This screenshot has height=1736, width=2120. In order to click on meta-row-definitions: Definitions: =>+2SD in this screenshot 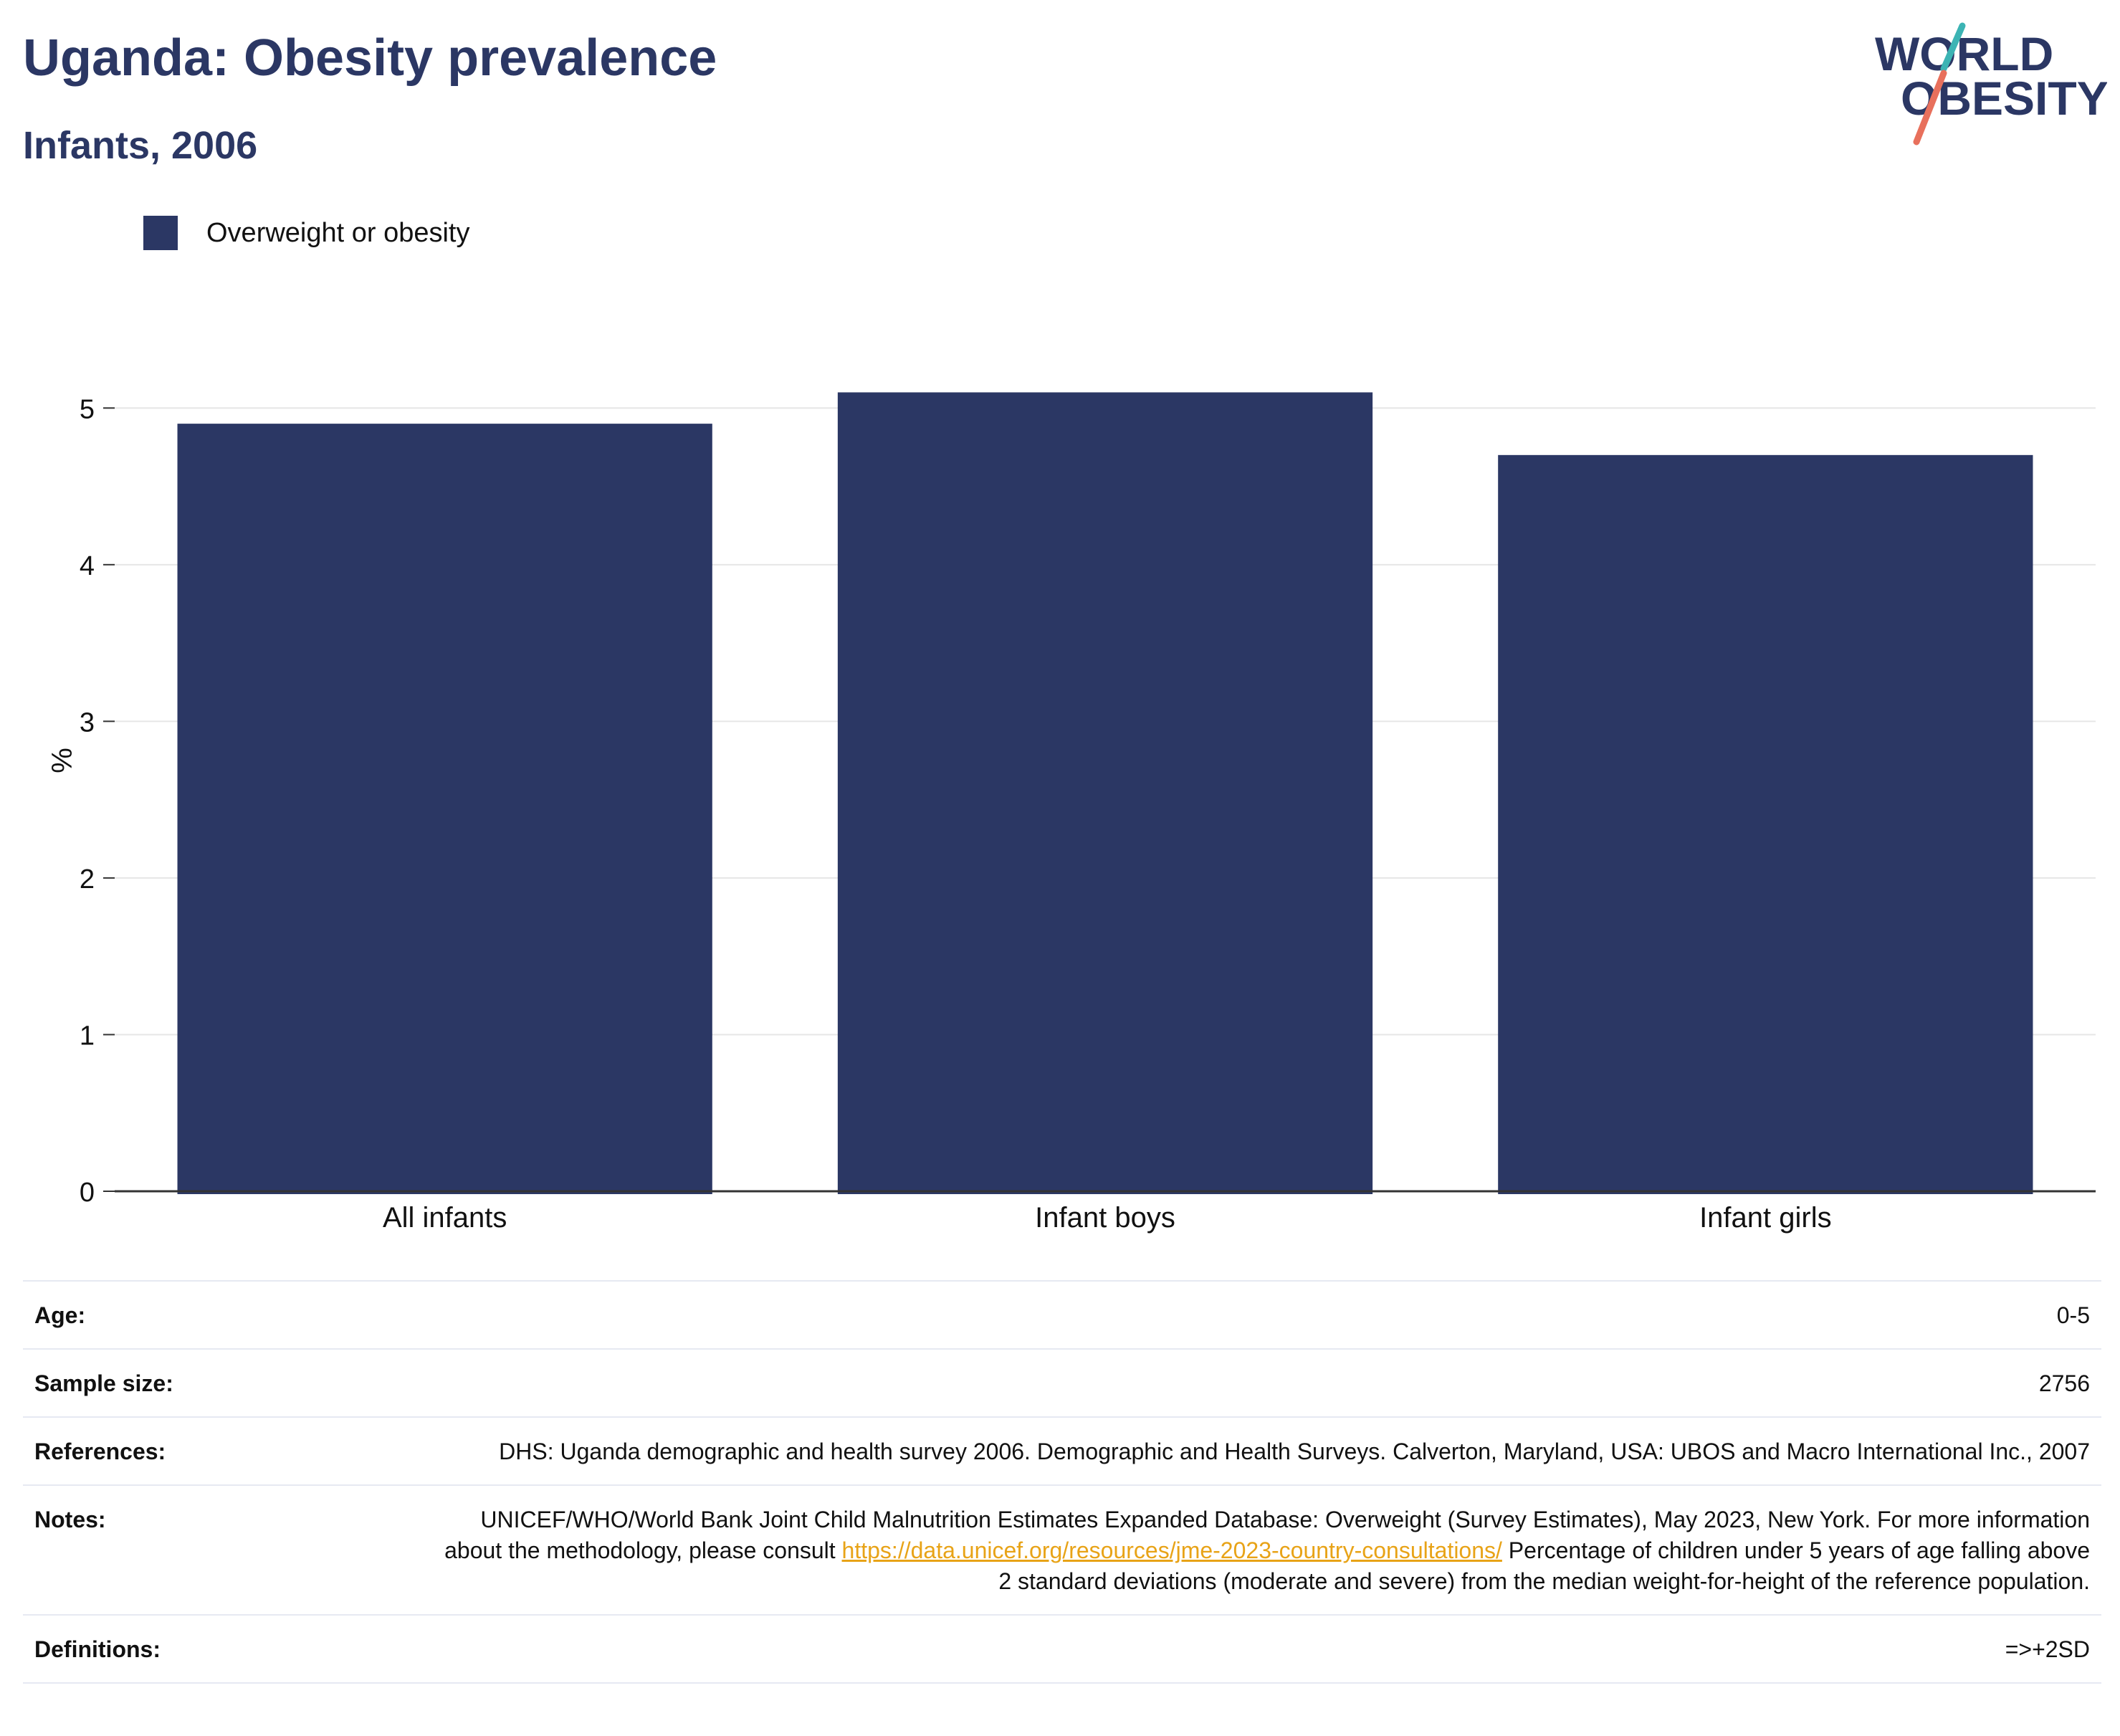, I will do `click(1062, 1650)`.